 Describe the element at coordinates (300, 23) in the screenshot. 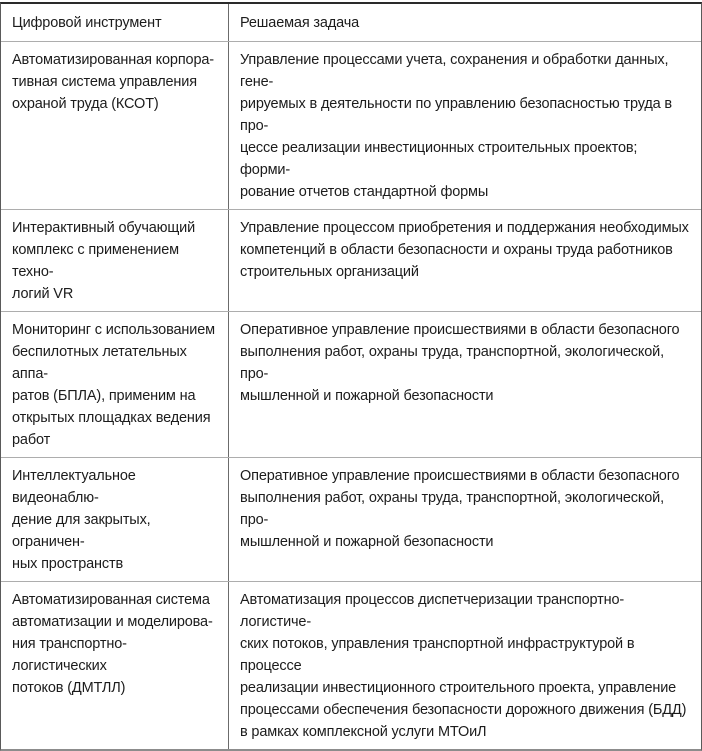

I see `header-cell-task: Решаемая задача` at that location.